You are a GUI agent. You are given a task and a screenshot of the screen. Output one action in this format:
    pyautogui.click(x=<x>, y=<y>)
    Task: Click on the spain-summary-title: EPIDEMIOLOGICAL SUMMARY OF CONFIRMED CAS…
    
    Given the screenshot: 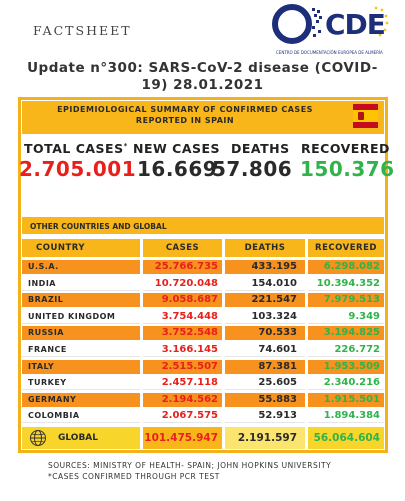 What is the action you would take?
    pyautogui.click(x=185, y=115)
    